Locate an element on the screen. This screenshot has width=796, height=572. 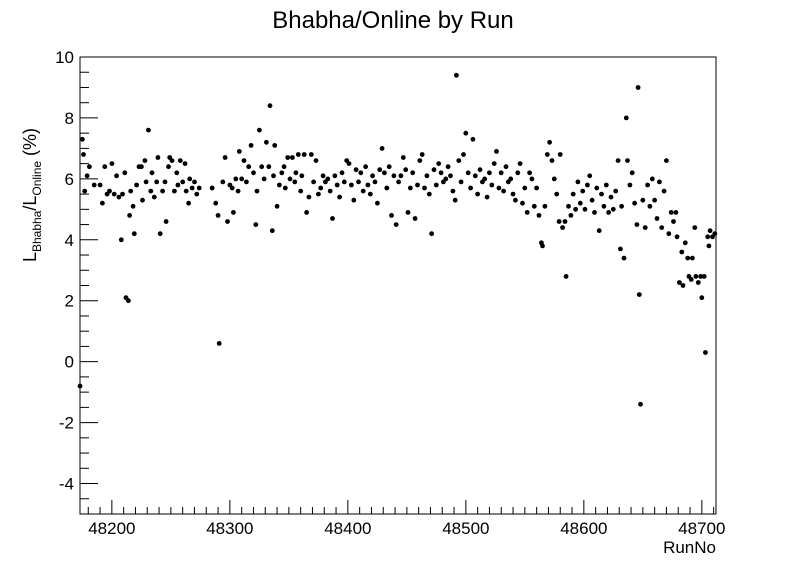
y-axis-label: LBhabha/LOnline (%) is located at coordinates (32, 195).